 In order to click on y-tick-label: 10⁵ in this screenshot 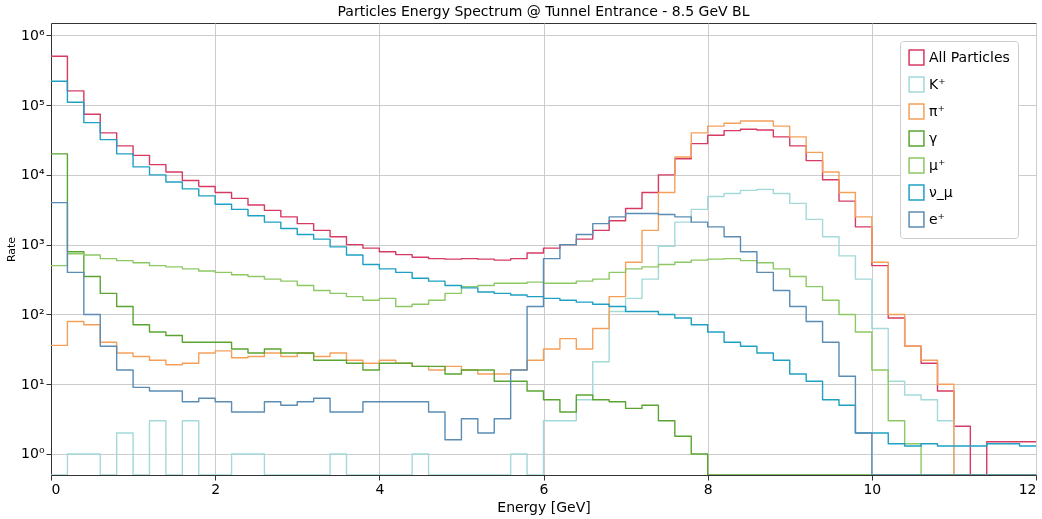, I will do `click(33, 104)`.